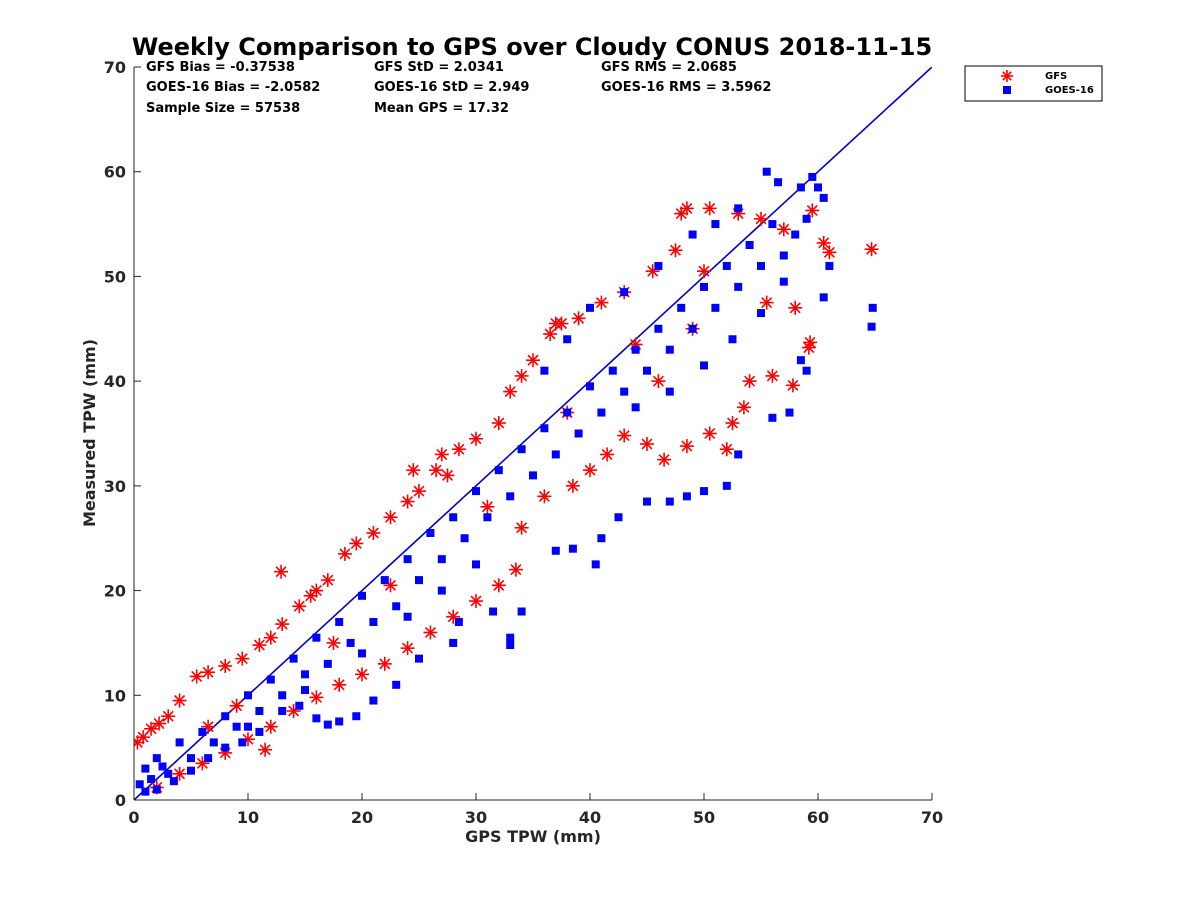 This screenshot has width=1200, height=900. I want to click on legend: GFS GOES-16, so click(1033, 83).